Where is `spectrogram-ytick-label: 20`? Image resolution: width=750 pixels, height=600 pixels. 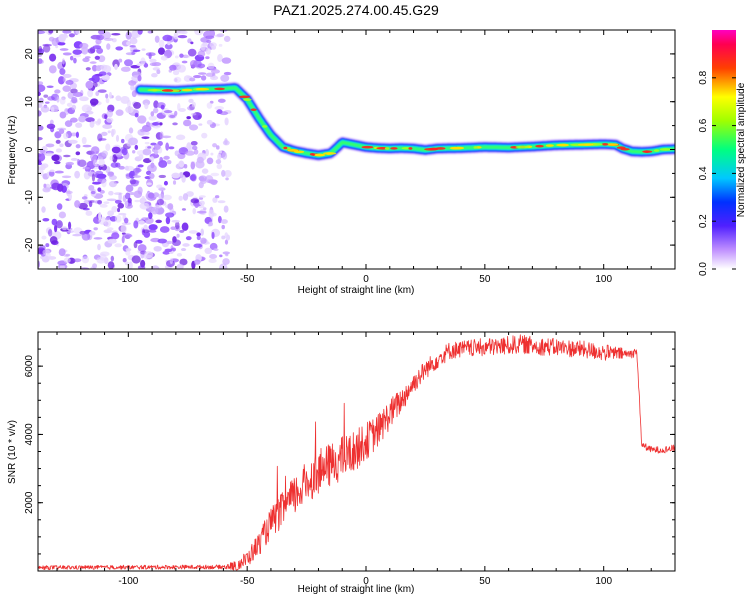
spectrogram-ytick-label: 20 is located at coordinates (29, 54).